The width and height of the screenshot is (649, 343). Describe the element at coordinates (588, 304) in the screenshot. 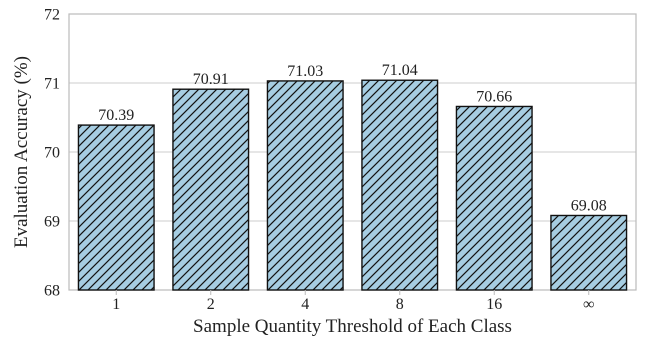

I see `x-tick-label: ∞` at that location.